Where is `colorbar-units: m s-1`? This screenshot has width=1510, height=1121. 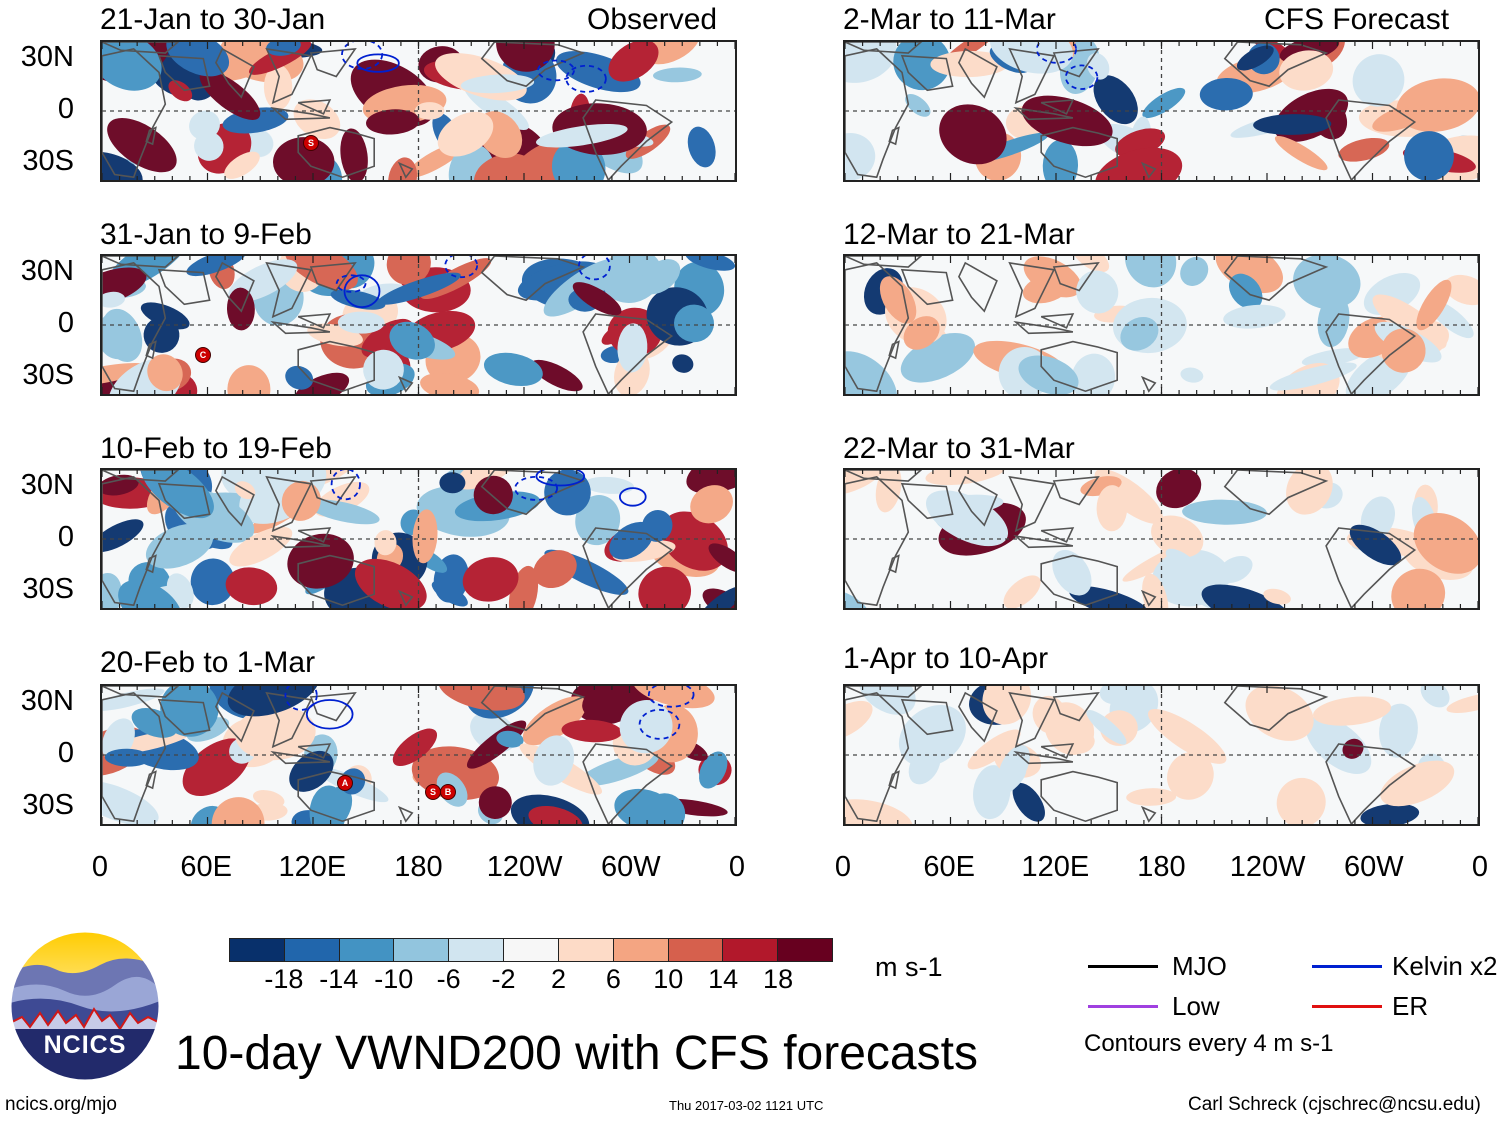
colorbar-units: m s-1 is located at coordinates (909, 967).